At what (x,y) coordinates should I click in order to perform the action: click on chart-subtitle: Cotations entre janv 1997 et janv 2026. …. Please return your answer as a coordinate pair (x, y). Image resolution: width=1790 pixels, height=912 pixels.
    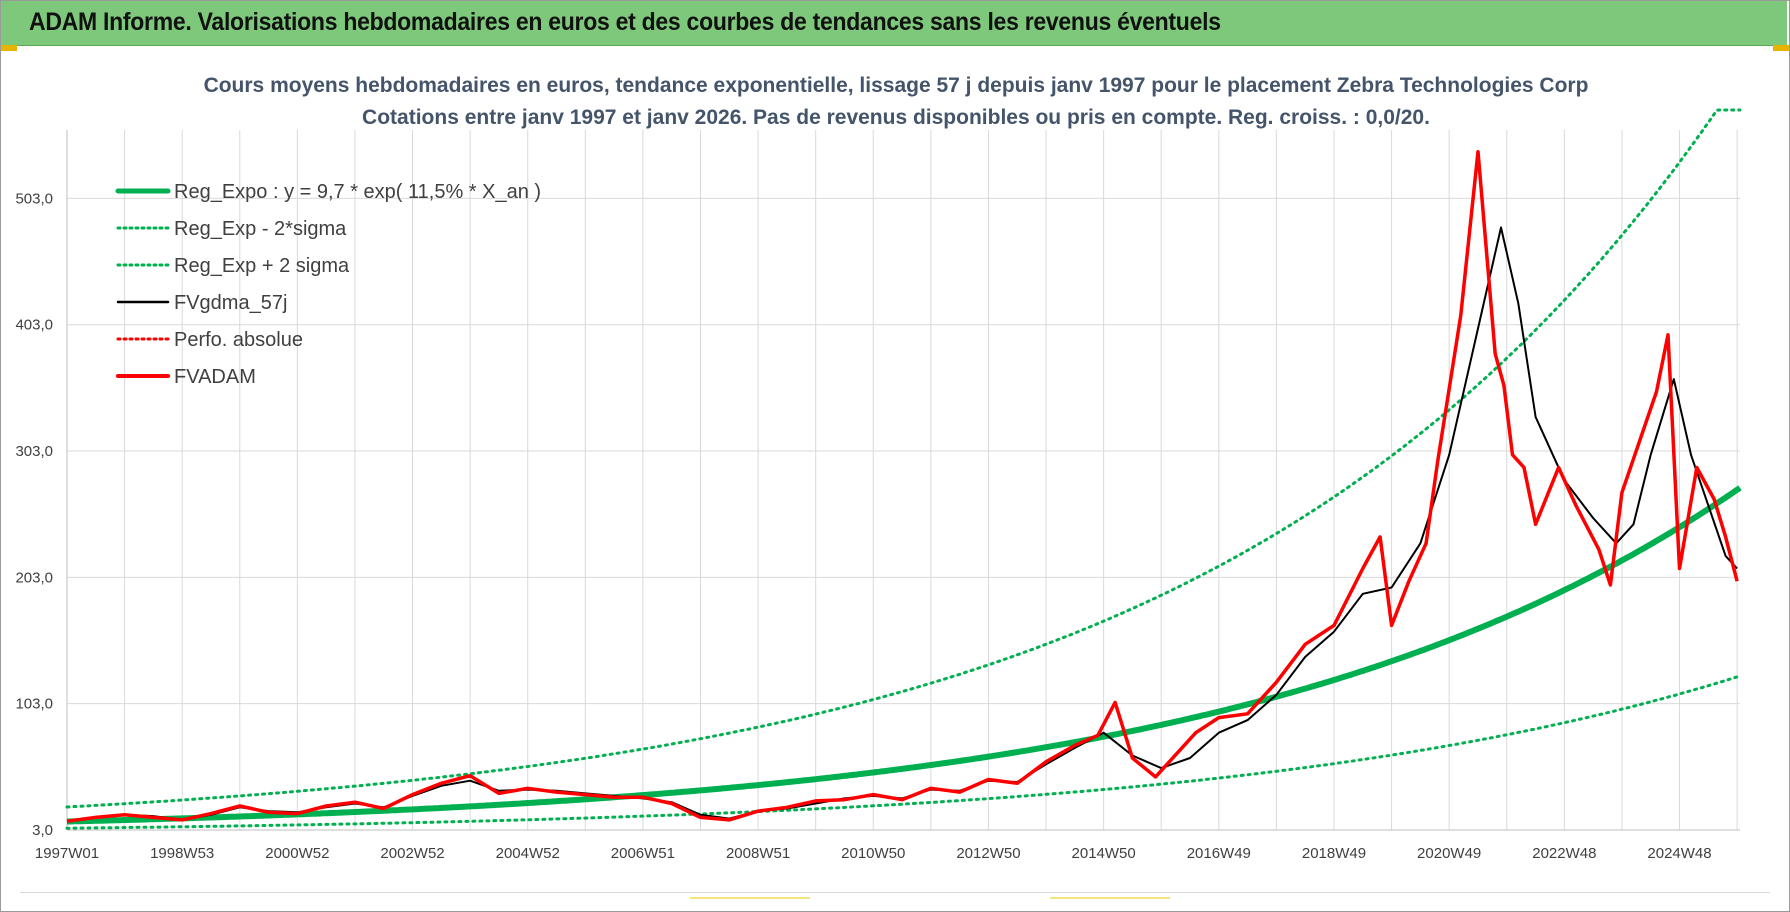
    Looking at the image, I should click on (896, 117).